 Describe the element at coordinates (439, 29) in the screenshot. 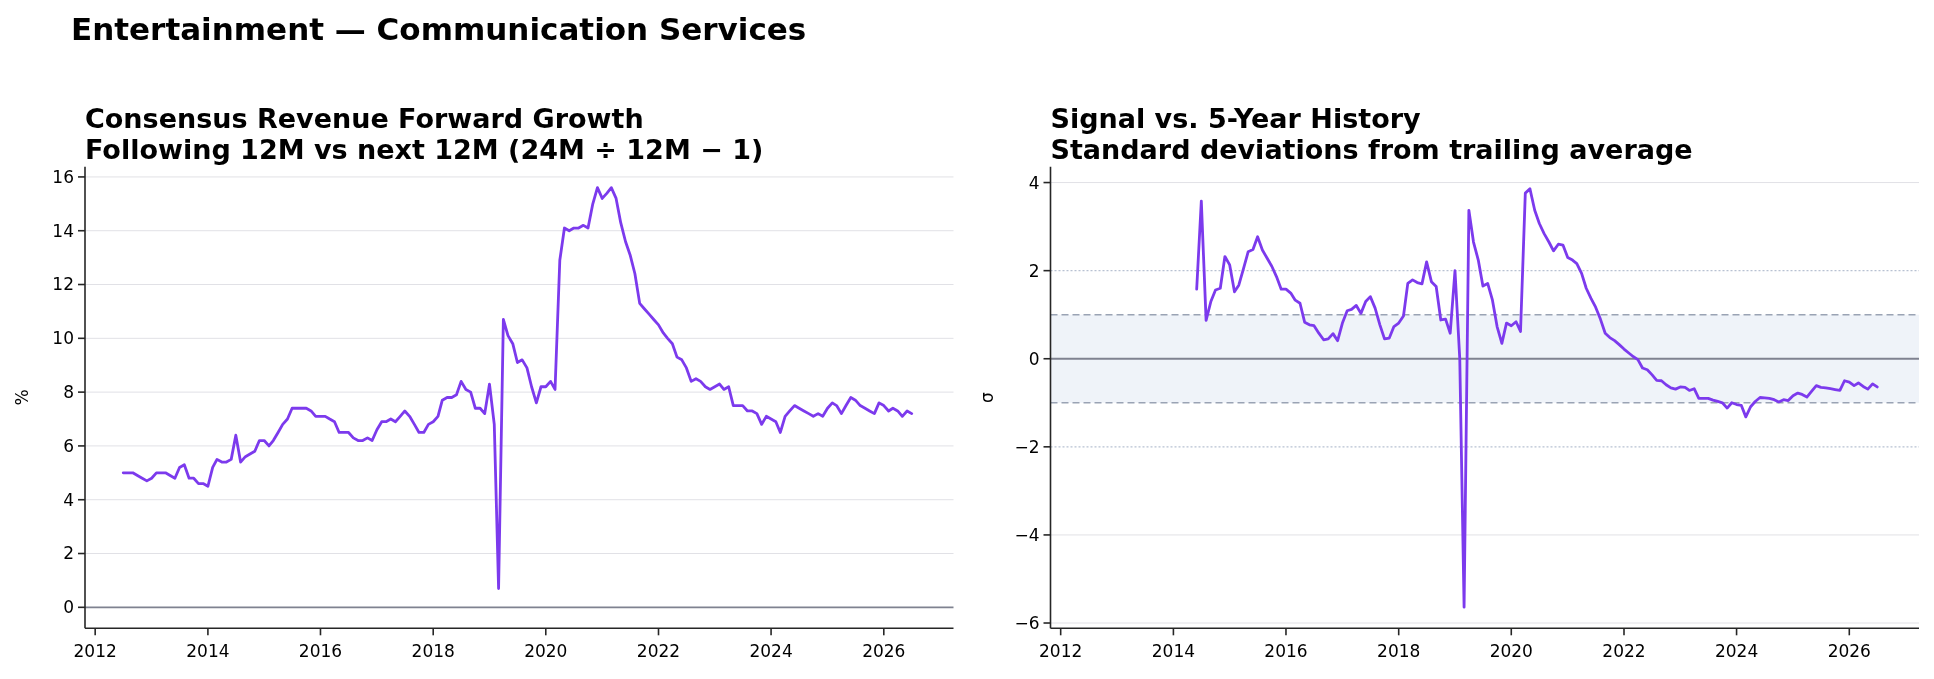

I see `text: Entertainment — Communication Services` at that location.